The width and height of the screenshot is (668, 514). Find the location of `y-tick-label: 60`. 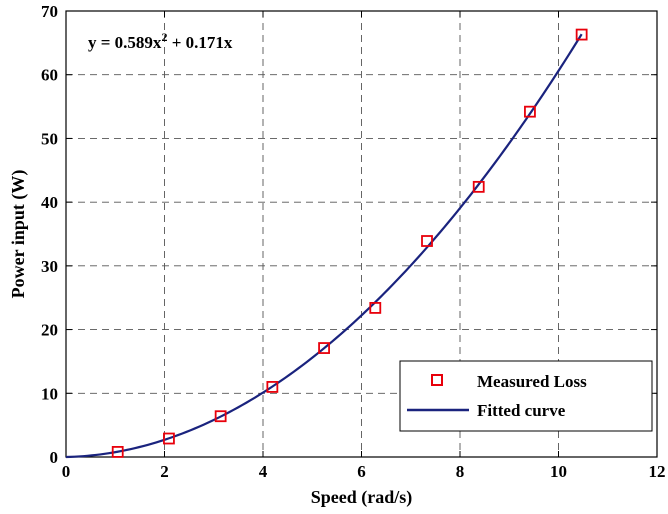

y-tick-label: 60 is located at coordinates (49, 75).